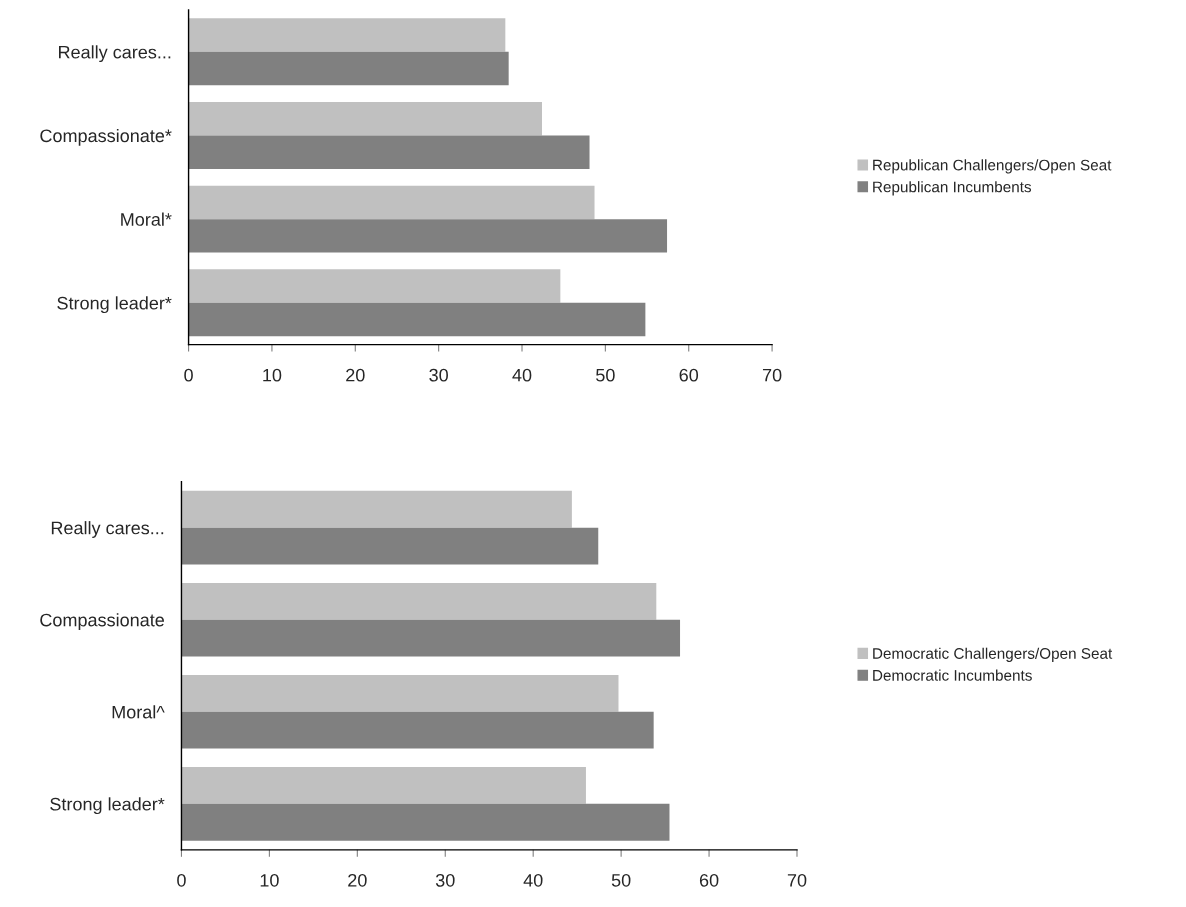 The width and height of the screenshot is (1186, 907). What do you see at coordinates (992, 166) in the screenshot?
I see `legend-label: Republican Challengers/Open Seat` at bounding box center [992, 166].